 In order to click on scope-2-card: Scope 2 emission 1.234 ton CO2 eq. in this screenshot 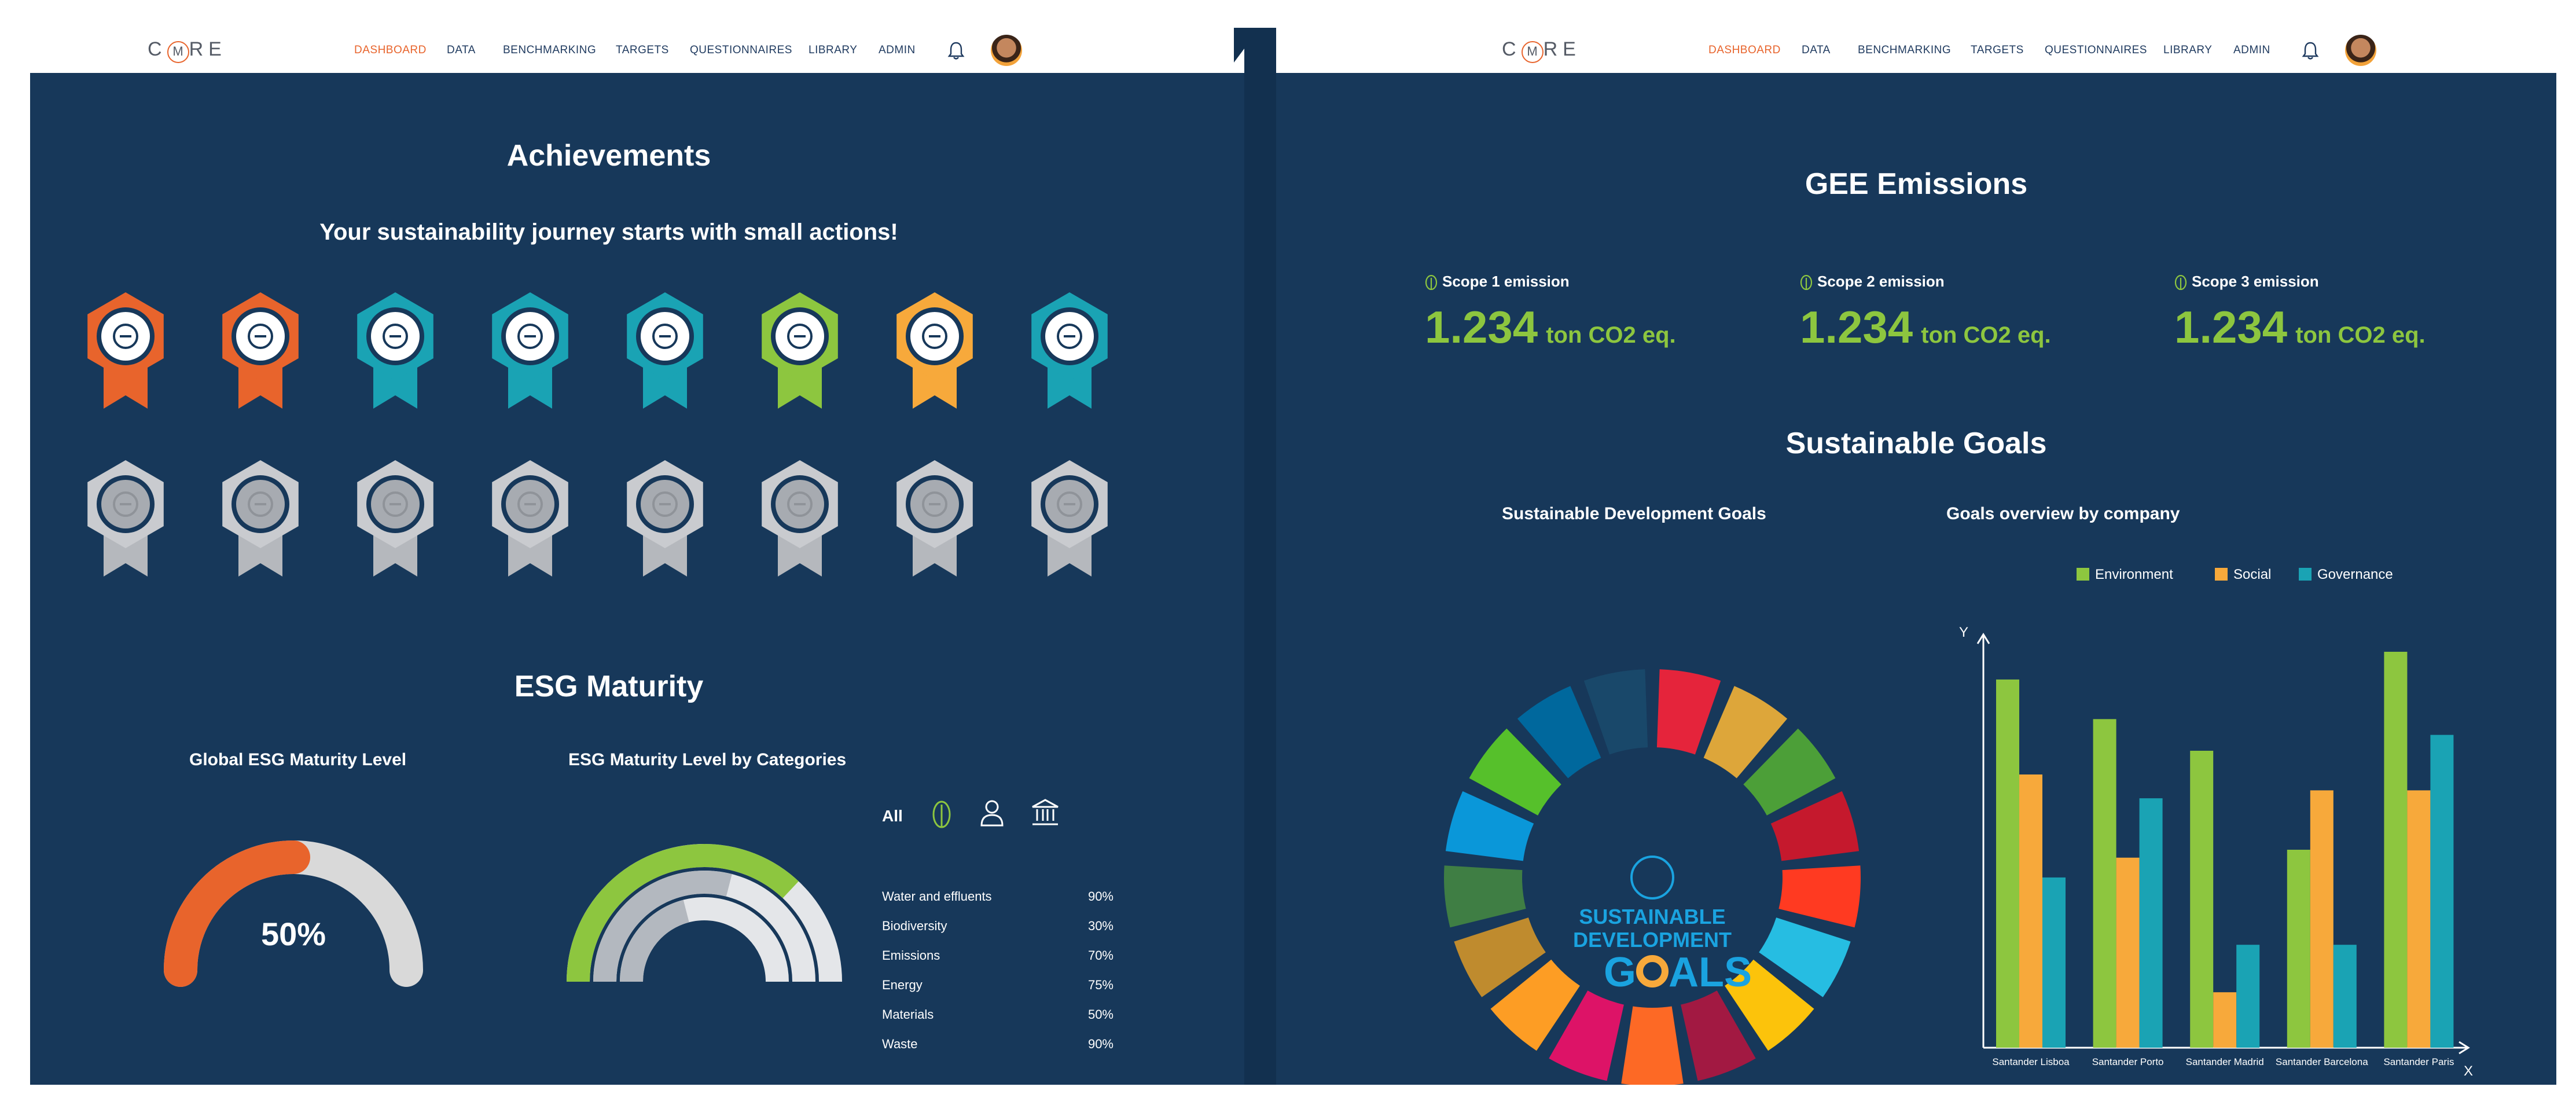, I will do `click(1926, 314)`.